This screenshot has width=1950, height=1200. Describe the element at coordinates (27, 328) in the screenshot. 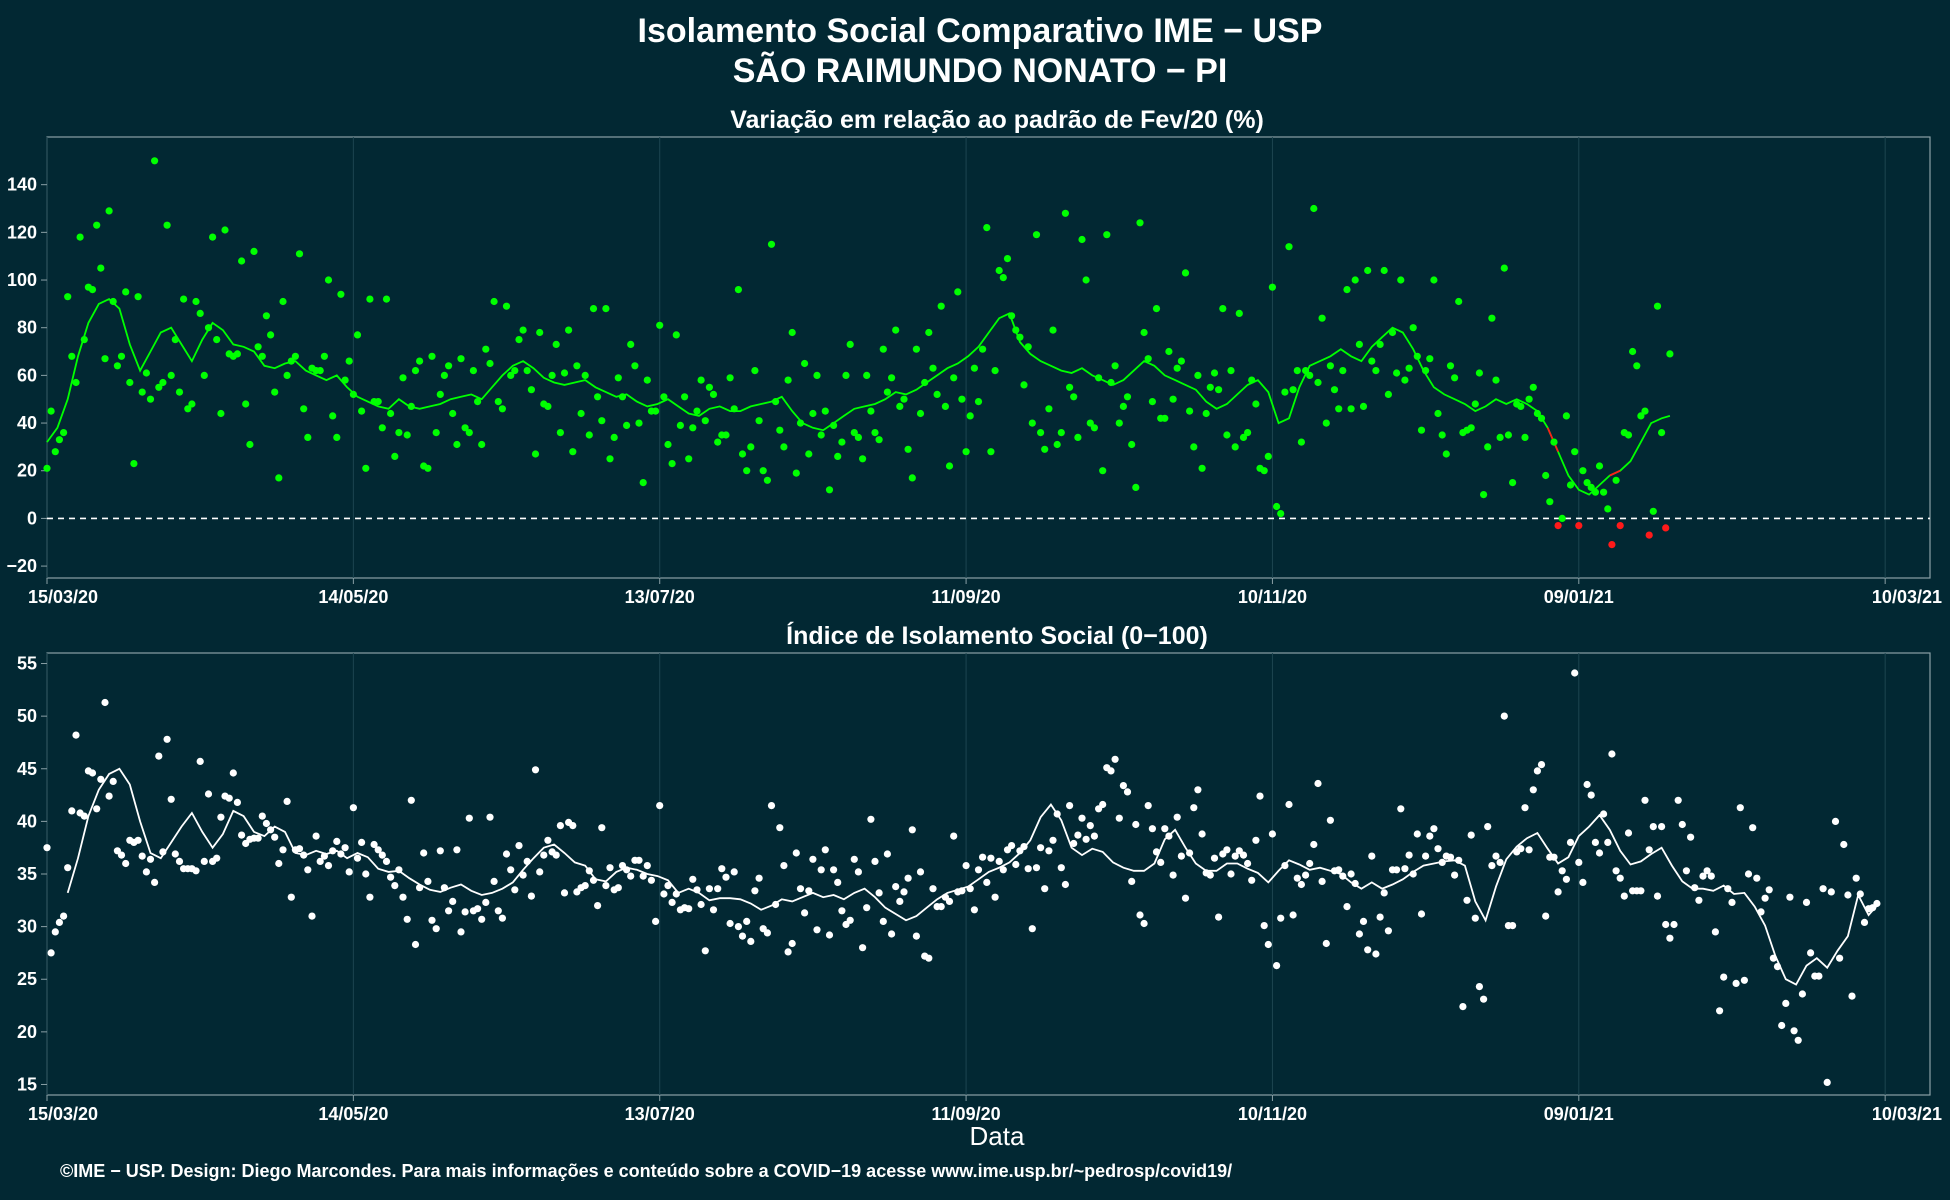

I see `y-tick-label: 80` at that location.